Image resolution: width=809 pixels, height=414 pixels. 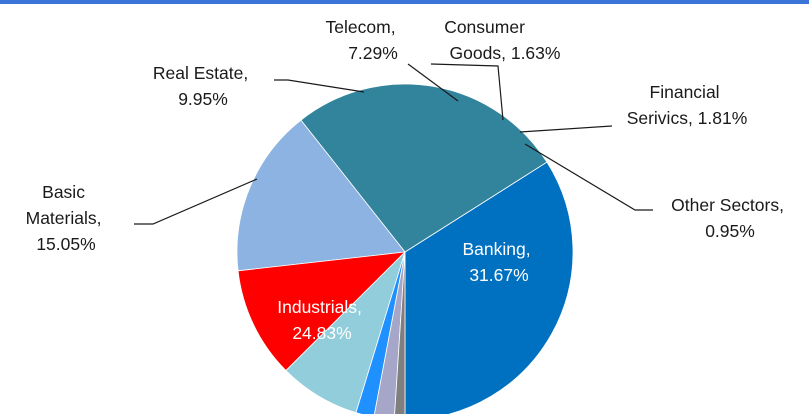 What do you see at coordinates (467, 92) in the screenshot?
I see `leader-line-consumer-goods` at bounding box center [467, 92].